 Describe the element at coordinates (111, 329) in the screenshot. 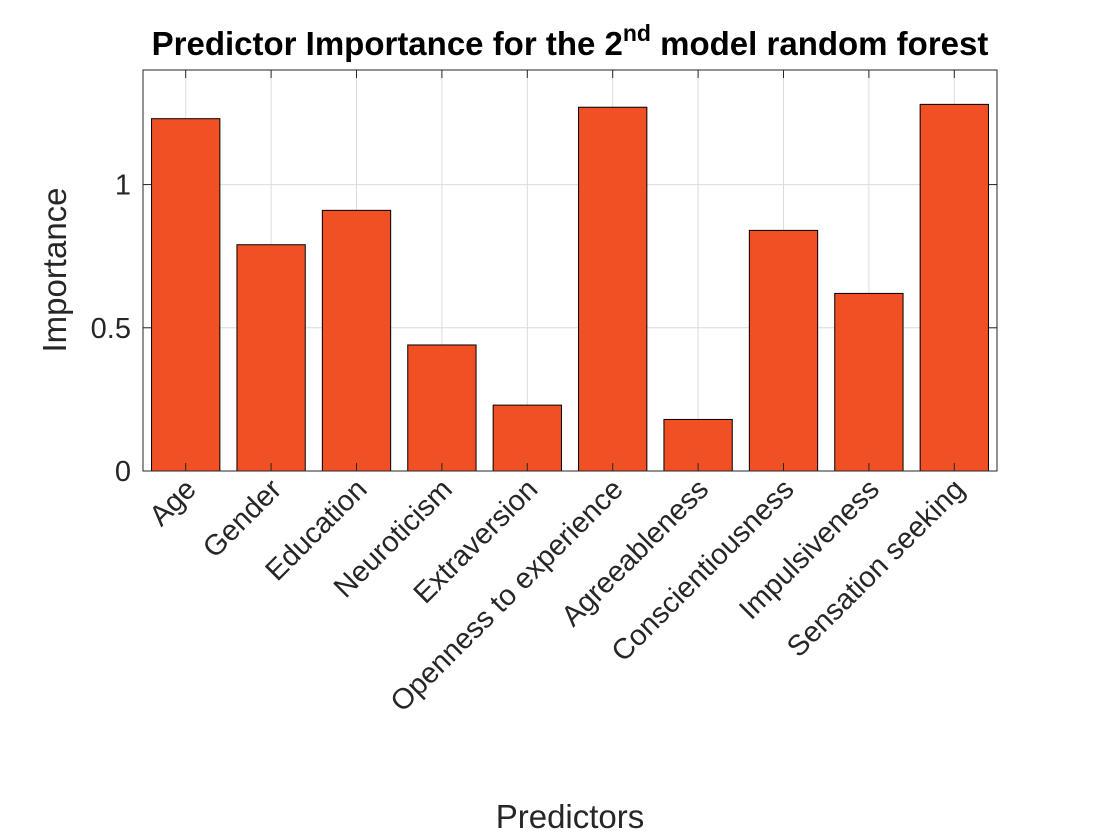

I see `y-tick-label: 0.5` at that location.